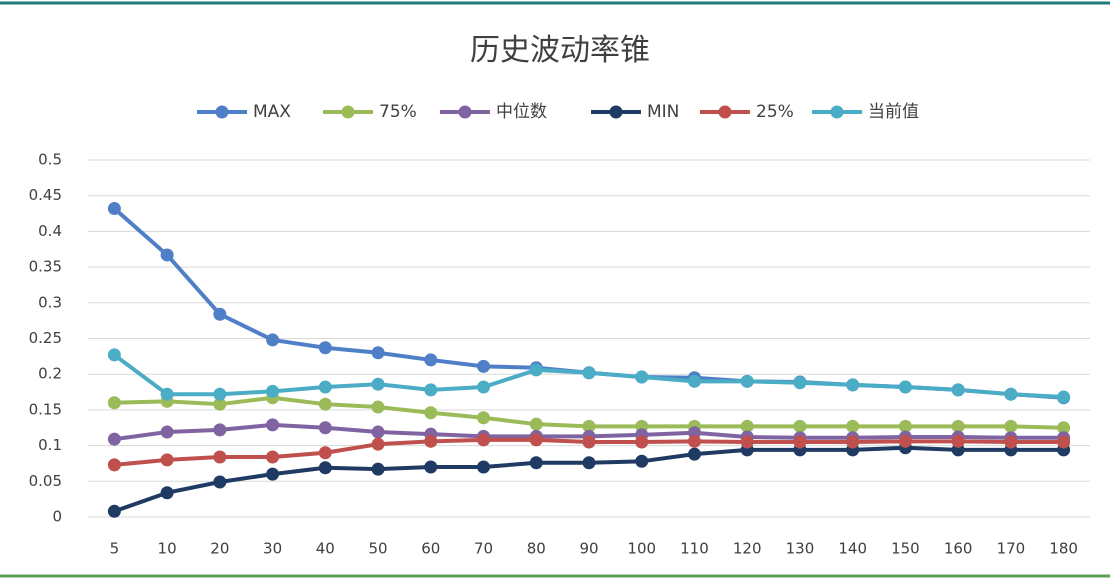  Describe the element at coordinates (45, 267) in the screenshot. I see `y-tick-label: 0.35` at that location.